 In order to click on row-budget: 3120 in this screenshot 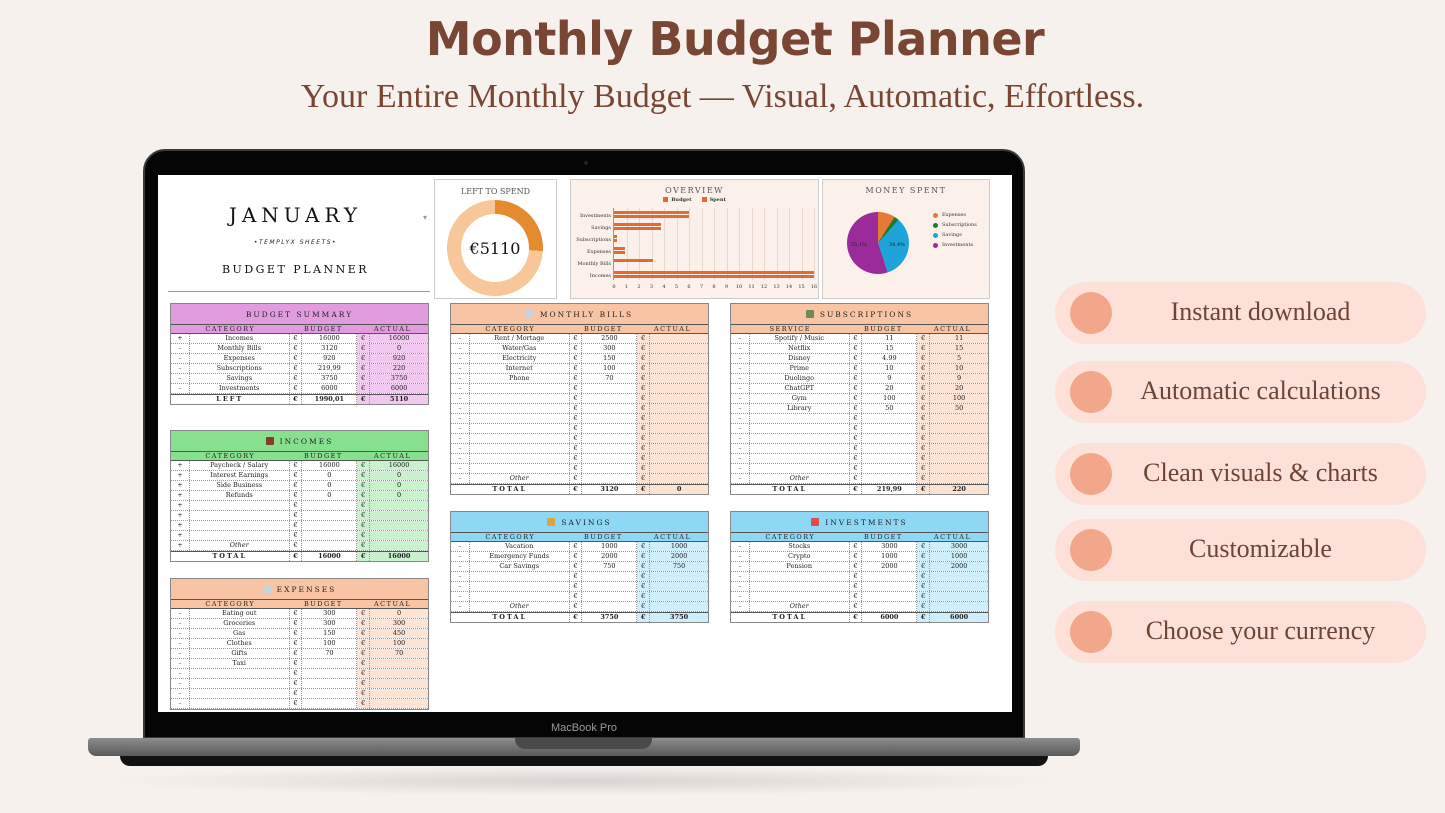, I will do `click(330, 348)`.